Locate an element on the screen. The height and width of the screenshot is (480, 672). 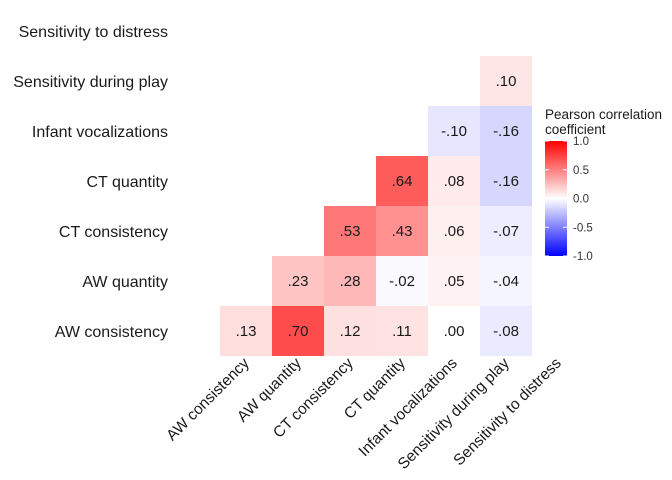
cell-value-label: -.02 is located at coordinates (402, 281).